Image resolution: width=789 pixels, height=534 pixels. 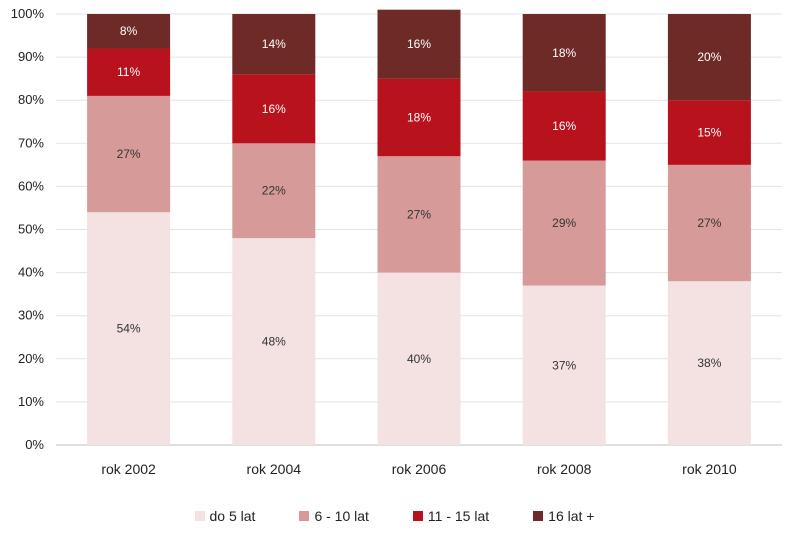 I want to click on data-label: 14%, so click(x=274, y=44).